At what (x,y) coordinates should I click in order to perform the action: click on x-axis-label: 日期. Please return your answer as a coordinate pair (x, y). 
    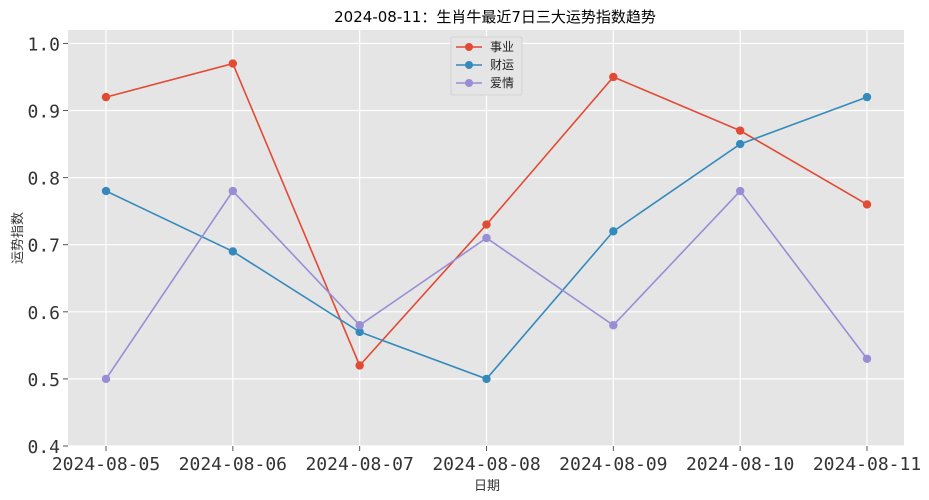
    Looking at the image, I should click on (487, 486).